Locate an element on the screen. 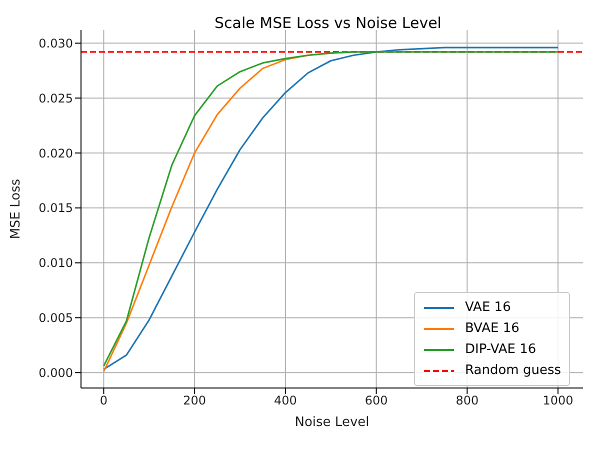 This screenshot has width=601, height=461. x-tick-label: 200 is located at coordinates (194, 401).